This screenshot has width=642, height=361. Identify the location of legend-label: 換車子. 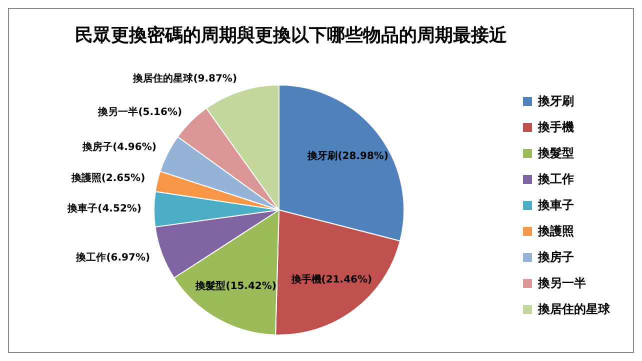
(556, 205).